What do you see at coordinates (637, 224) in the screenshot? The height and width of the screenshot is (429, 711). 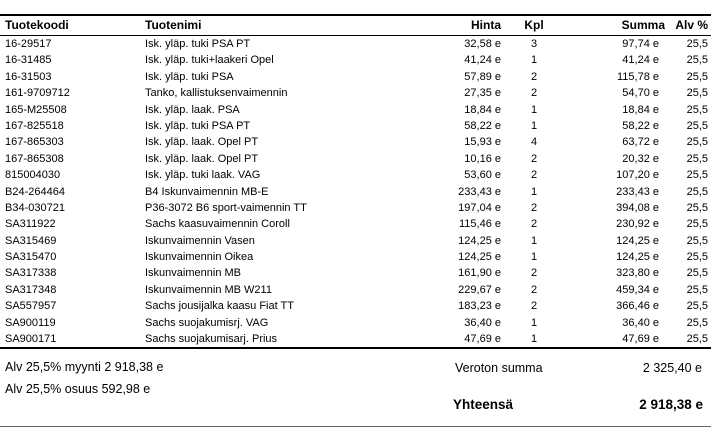 I see `cell-summa: 230,92 e` at bounding box center [637, 224].